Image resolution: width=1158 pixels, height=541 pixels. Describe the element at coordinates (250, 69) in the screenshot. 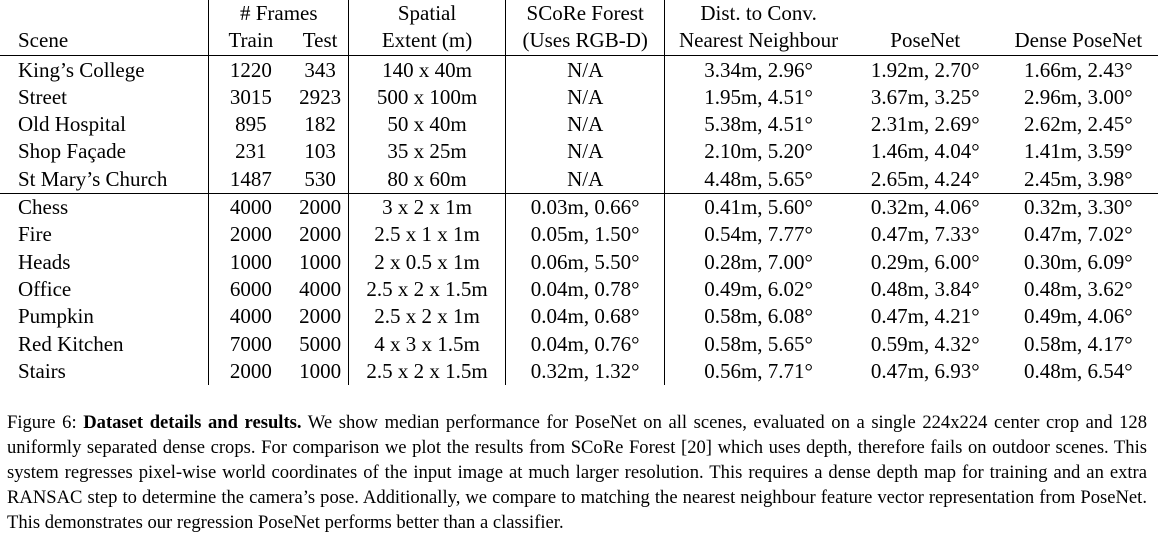

I see `cell-train: 1220` at that location.